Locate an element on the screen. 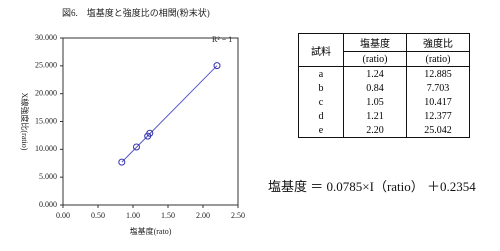 The height and width of the screenshot is (251, 500). y-tick-label: 15.000 is located at coordinates (46, 120).